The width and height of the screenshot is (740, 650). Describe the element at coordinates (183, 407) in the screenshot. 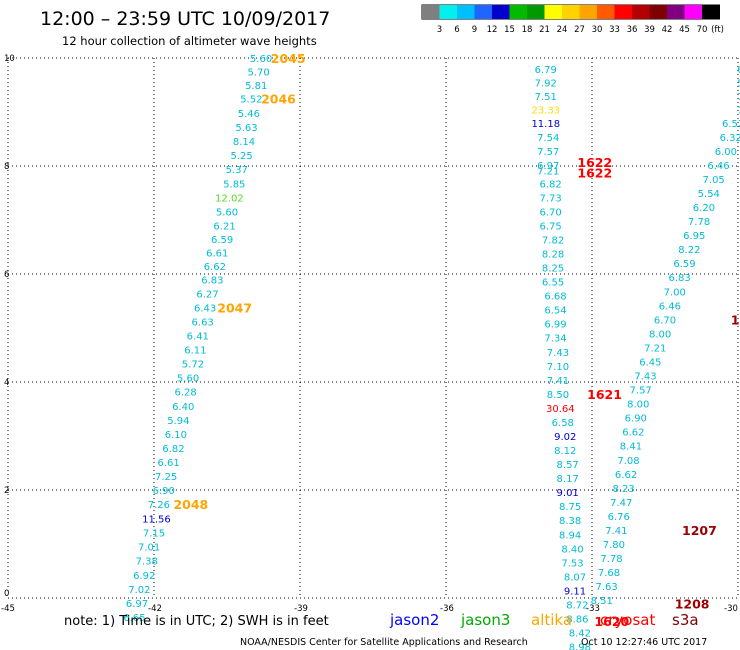

I see `wave-height-label: 6.40` at that location.